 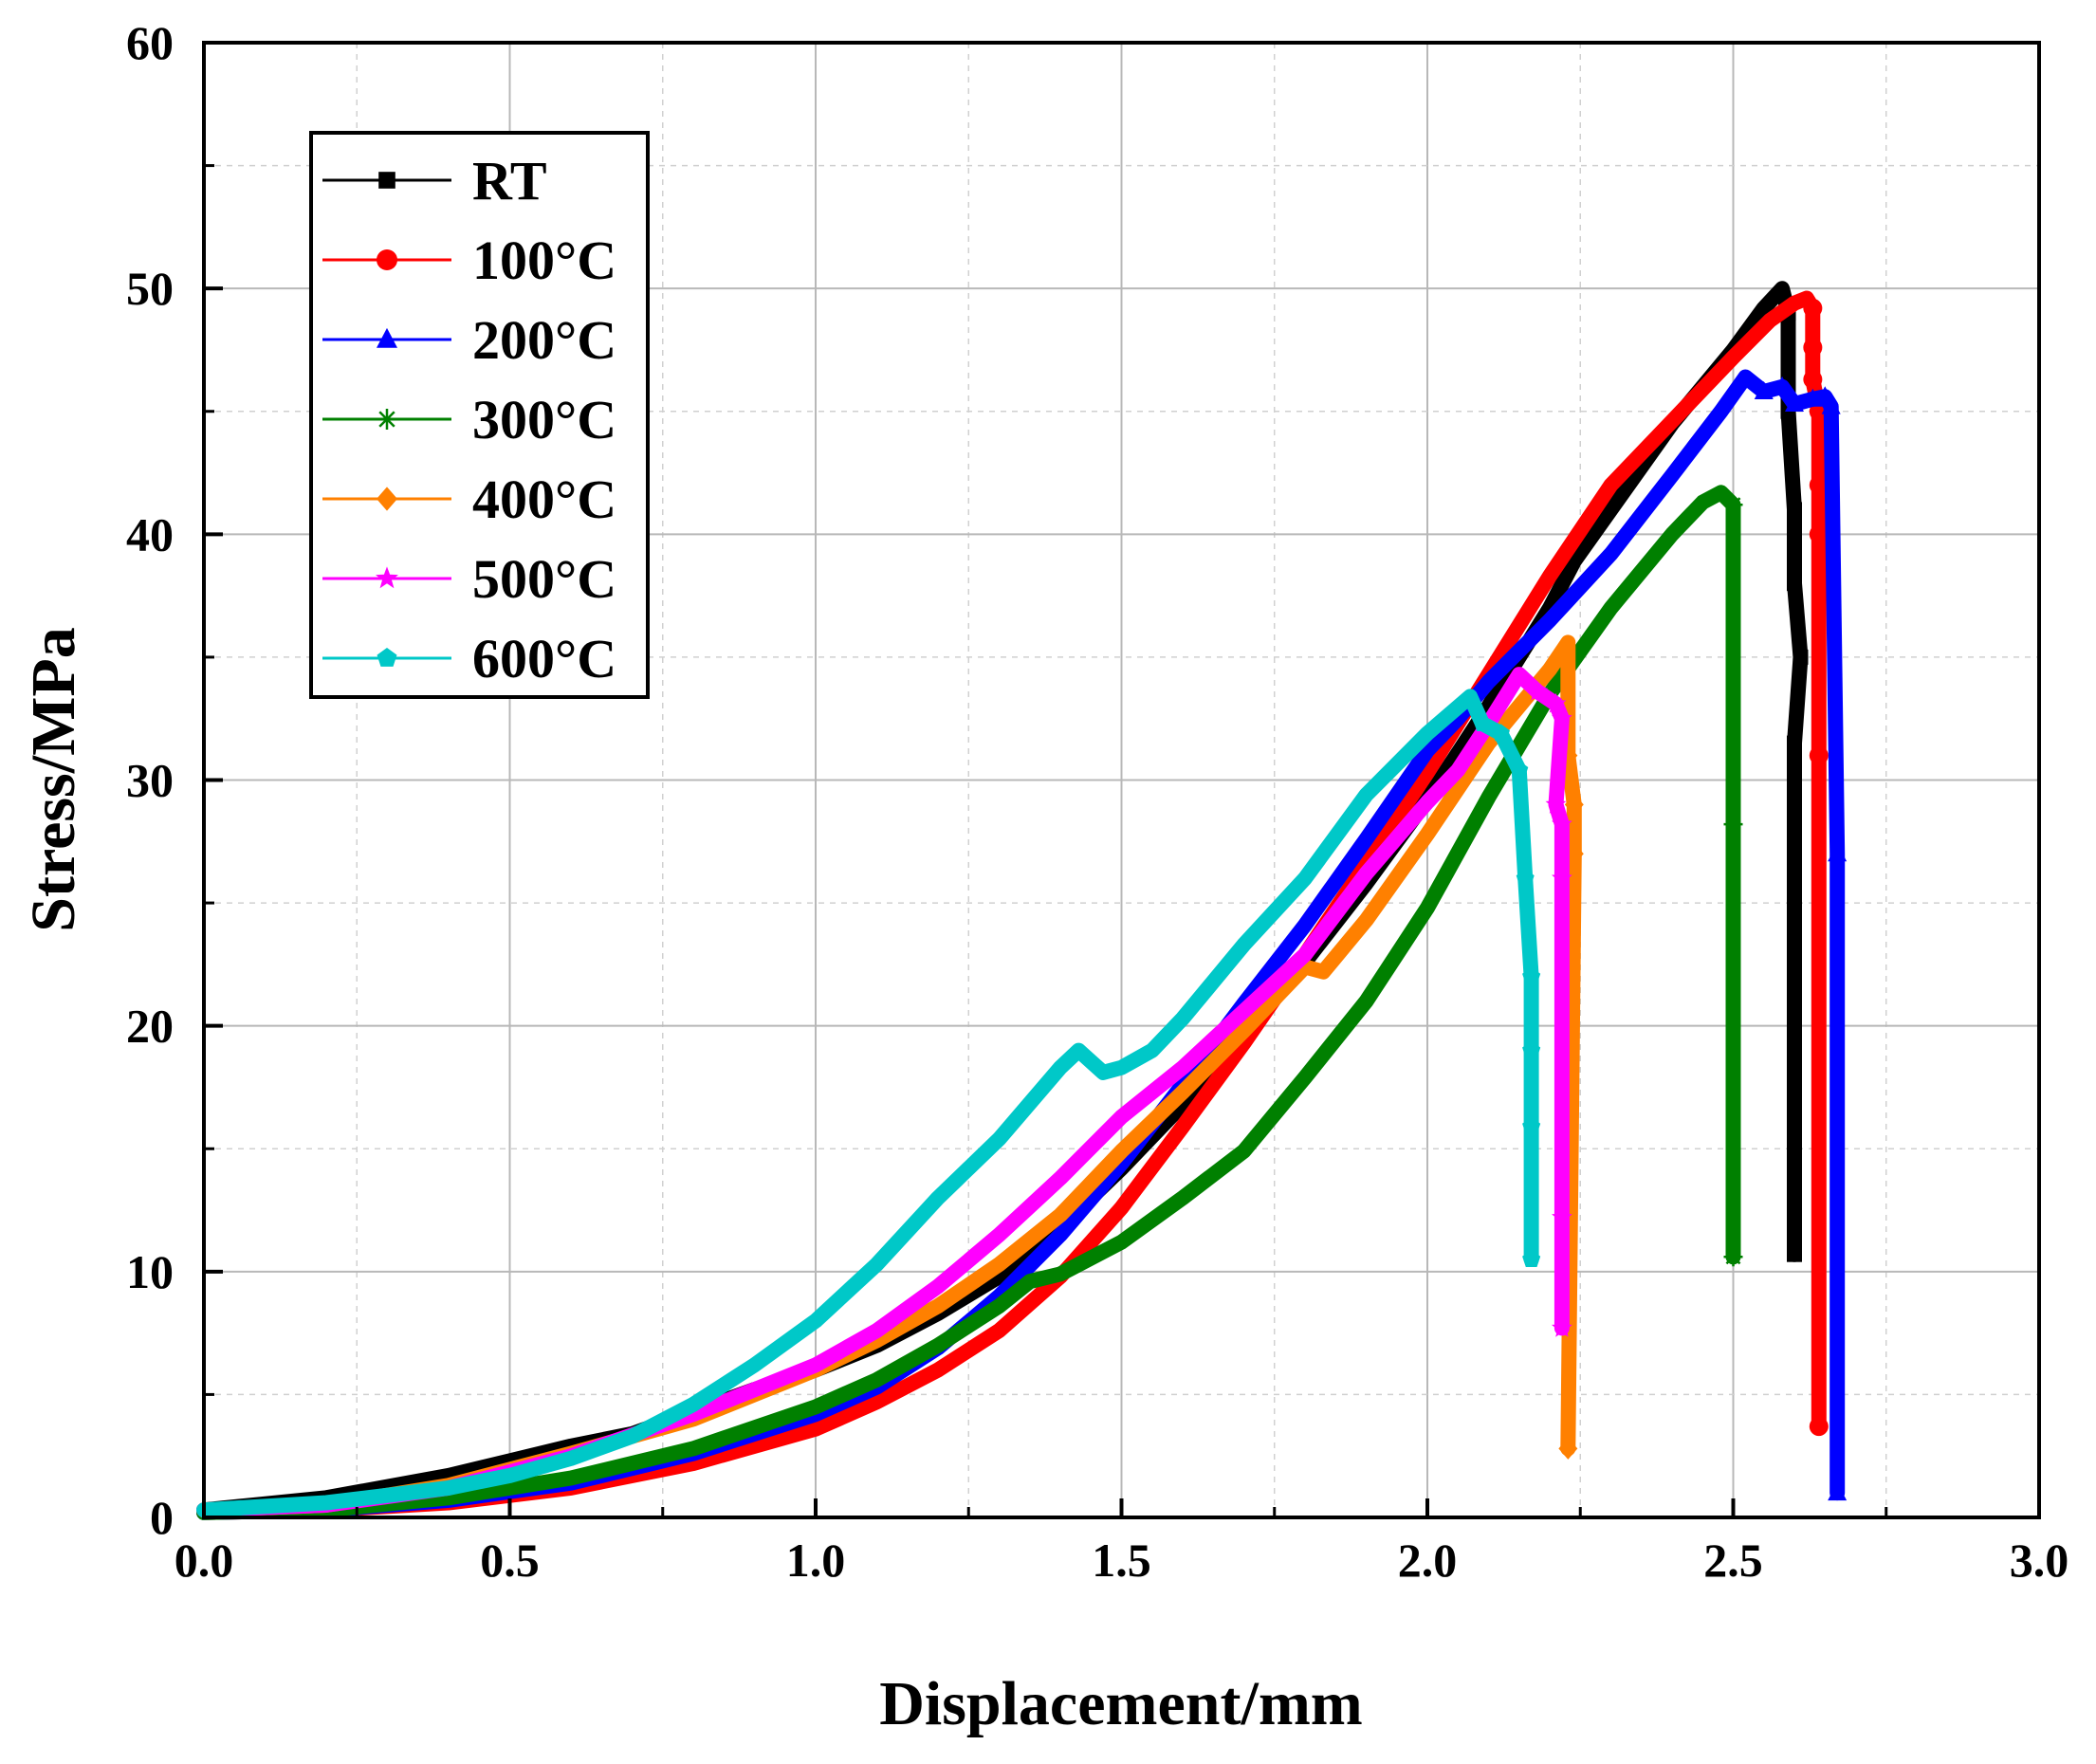 I want to click on y-tick-label: 20, so click(x=150, y=1026).